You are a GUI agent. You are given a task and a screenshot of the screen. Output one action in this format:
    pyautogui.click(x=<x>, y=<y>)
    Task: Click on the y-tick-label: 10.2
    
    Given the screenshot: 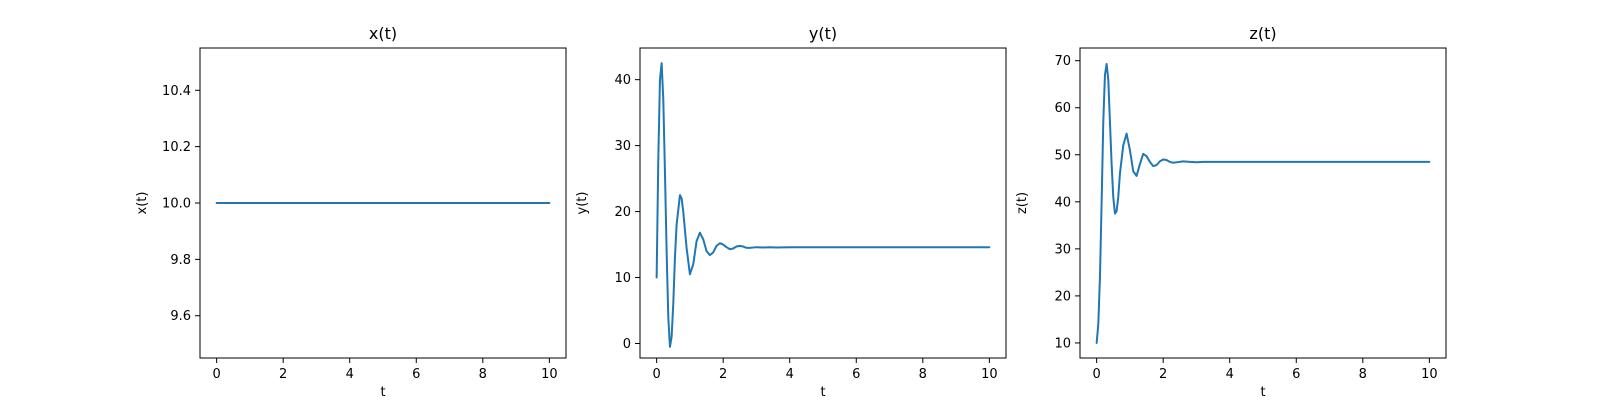 What is the action you would take?
    pyautogui.click(x=176, y=147)
    